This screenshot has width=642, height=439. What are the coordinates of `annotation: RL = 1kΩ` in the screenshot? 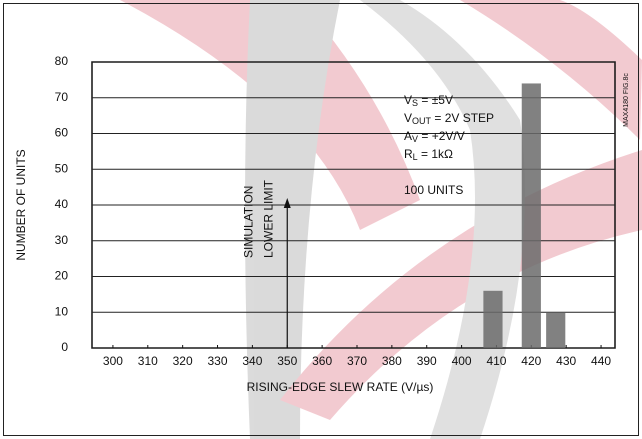 It's located at (428, 154).